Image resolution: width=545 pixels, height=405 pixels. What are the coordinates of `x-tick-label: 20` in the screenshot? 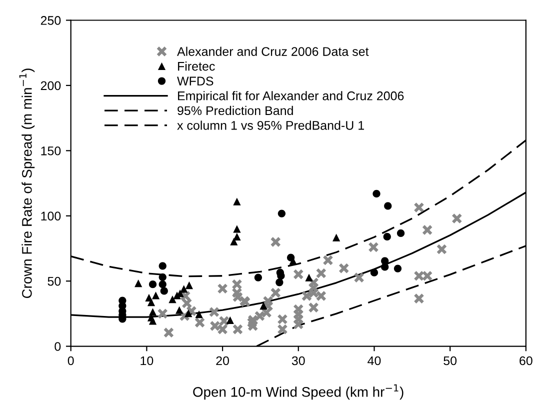 It's located at (223, 361).